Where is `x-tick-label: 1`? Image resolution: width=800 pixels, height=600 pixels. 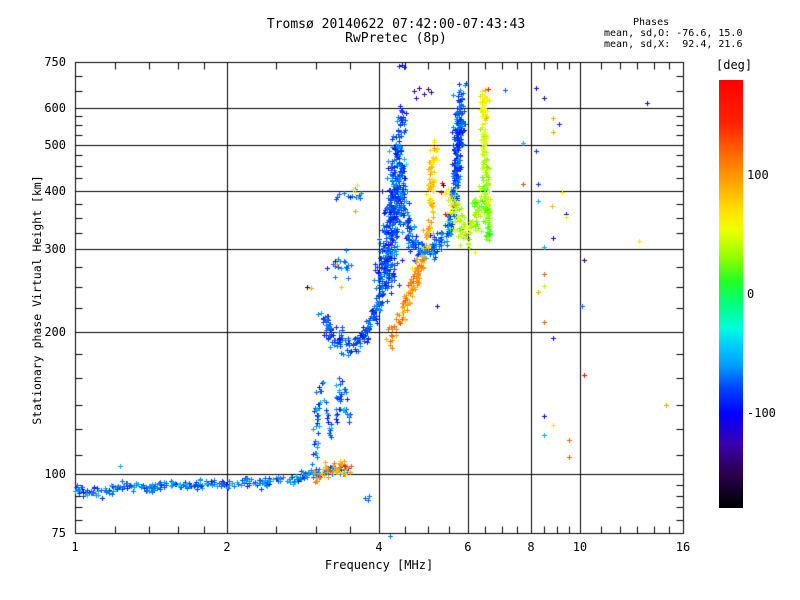 x-tick-label: 1 is located at coordinates (75, 547).